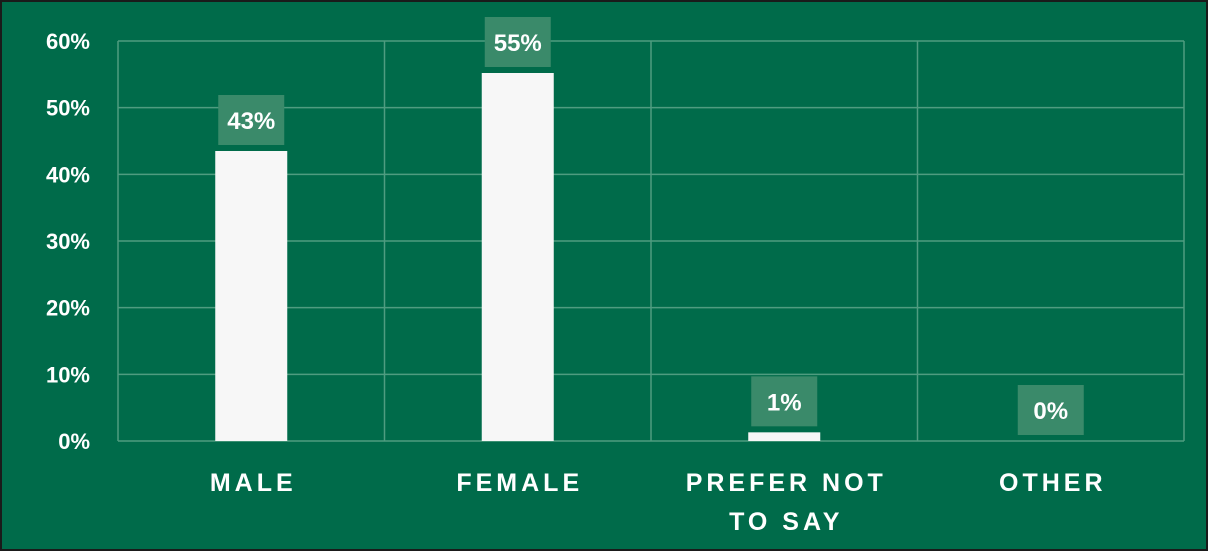 The image size is (1208, 551). I want to click on x-category-label: OTHER, so click(1053, 483).